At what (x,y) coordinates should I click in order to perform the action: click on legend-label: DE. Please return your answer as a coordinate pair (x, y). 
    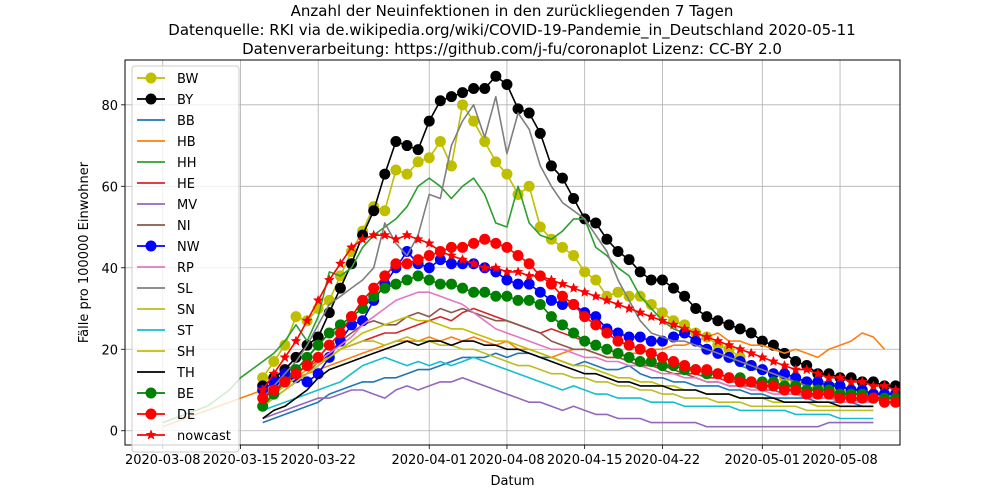
    Looking at the image, I should click on (186, 415).